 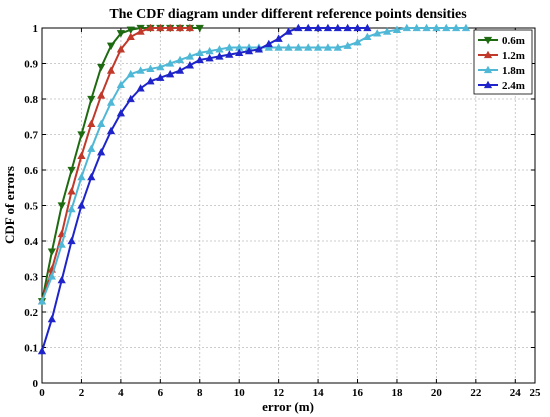 What do you see at coordinates (476, 393) in the screenshot?
I see `x-tick-label: 22` at bounding box center [476, 393].